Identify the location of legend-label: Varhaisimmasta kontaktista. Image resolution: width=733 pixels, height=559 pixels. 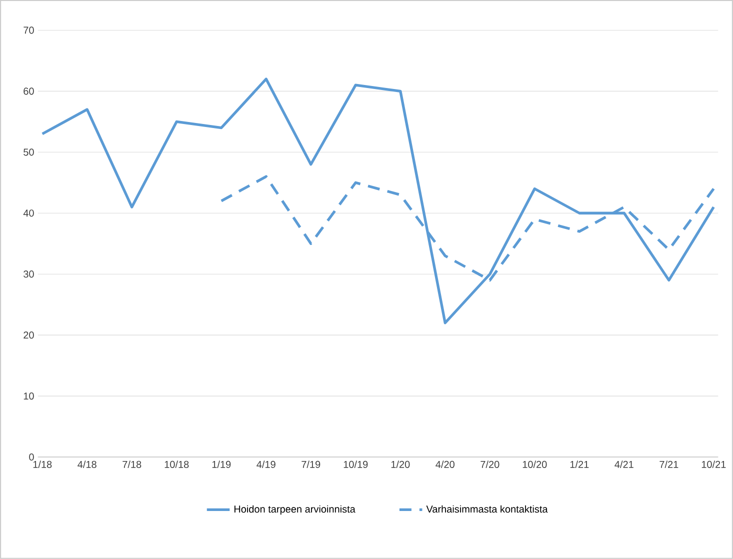
(487, 509).